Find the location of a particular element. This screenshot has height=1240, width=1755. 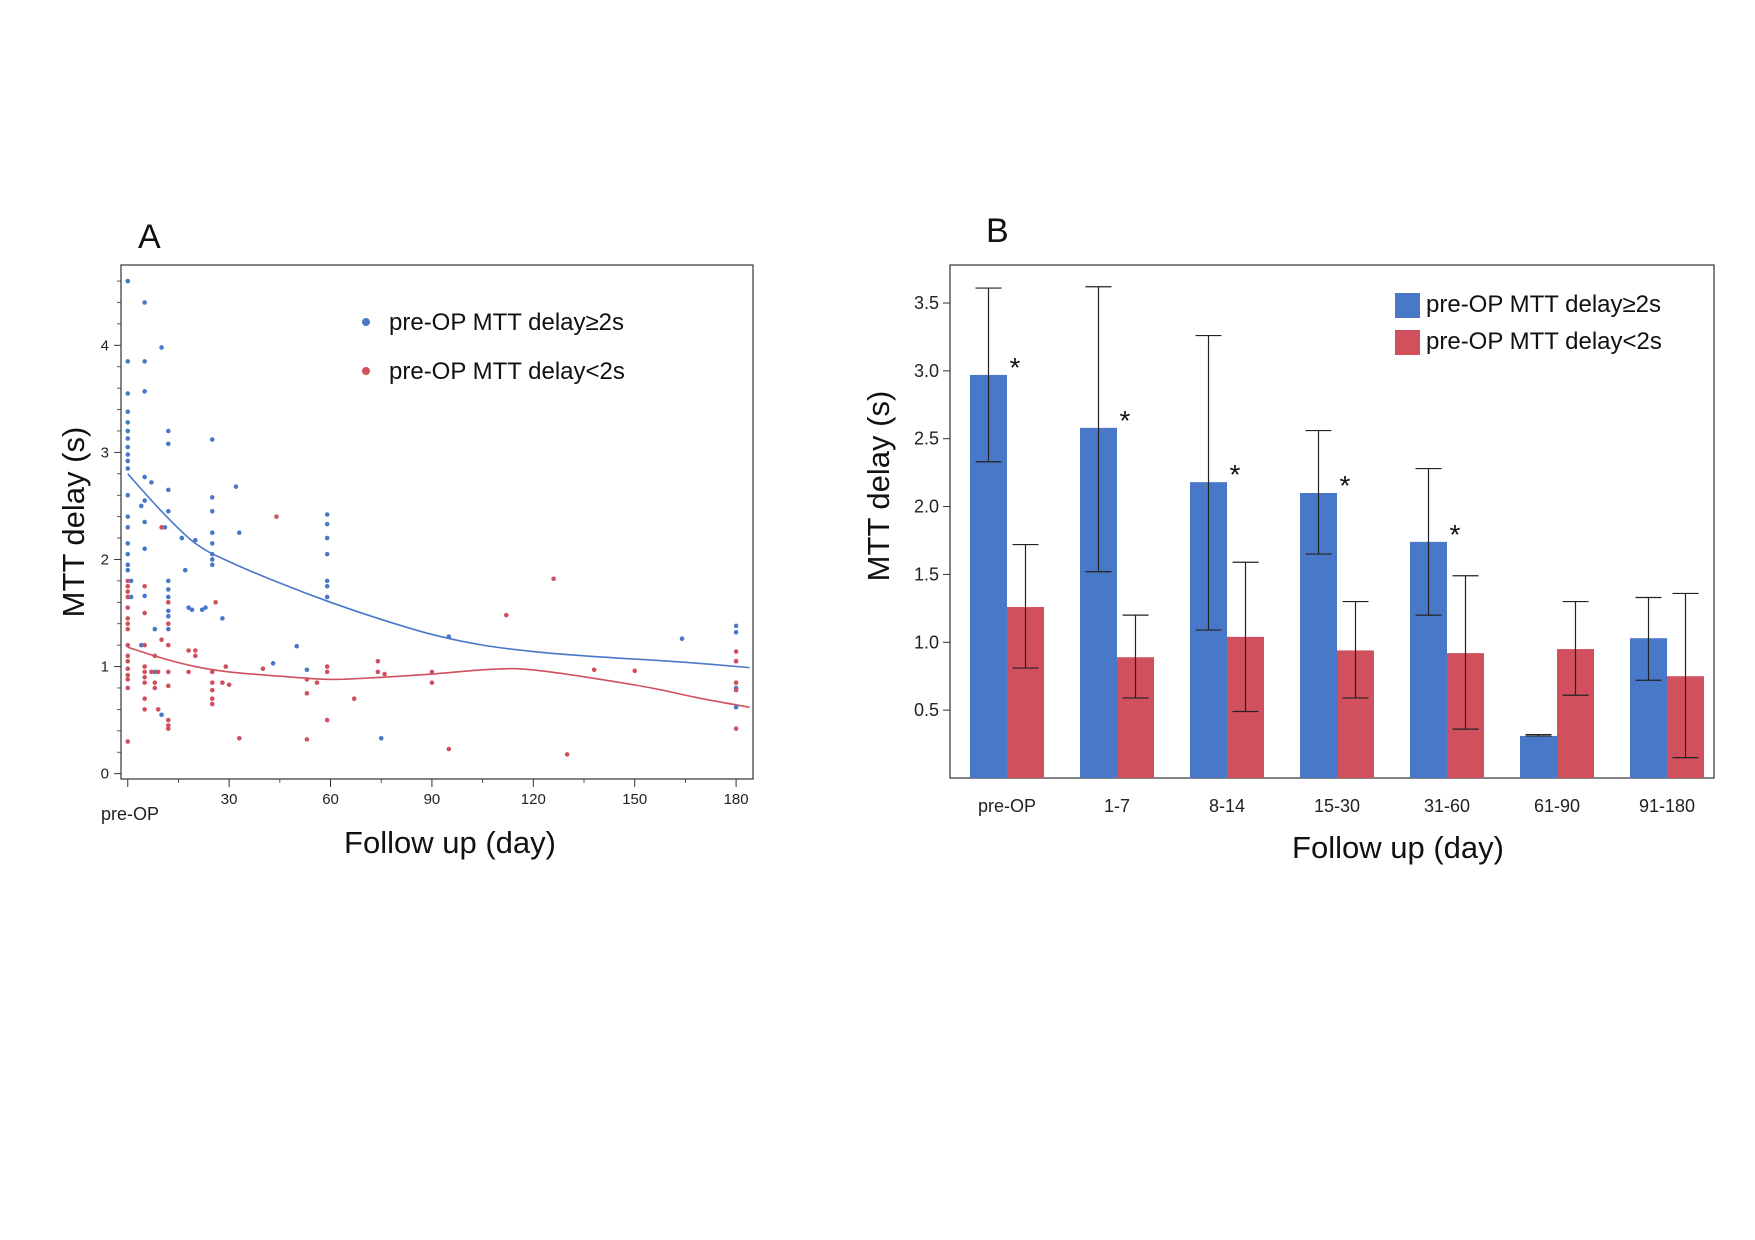

b-xtick-label: pre-OP is located at coordinates (1007, 806).